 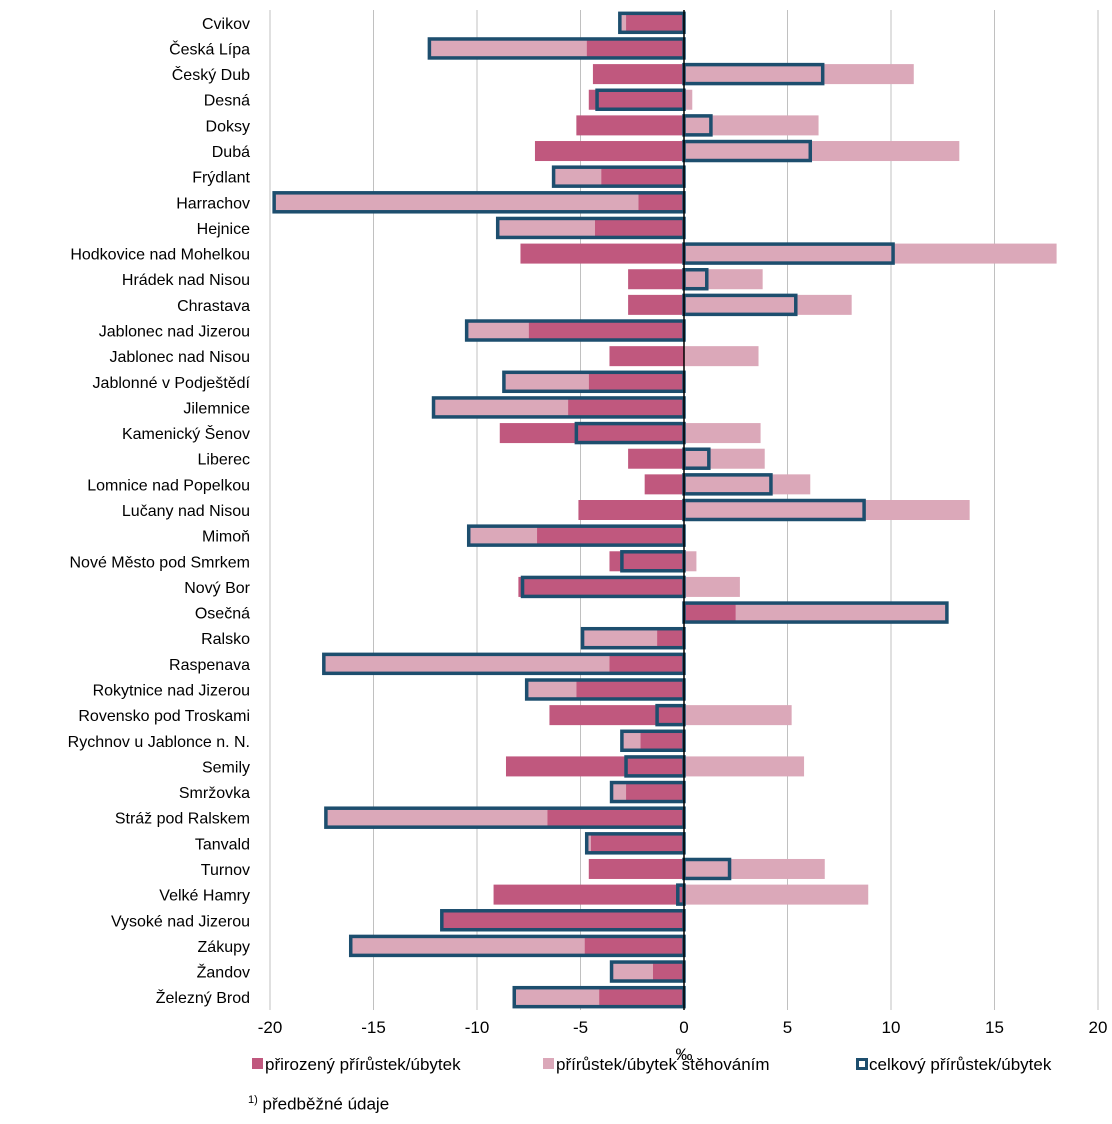 I want to click on category-label-35: Vysoké nad Jizerou, so click(x=180, y=921).